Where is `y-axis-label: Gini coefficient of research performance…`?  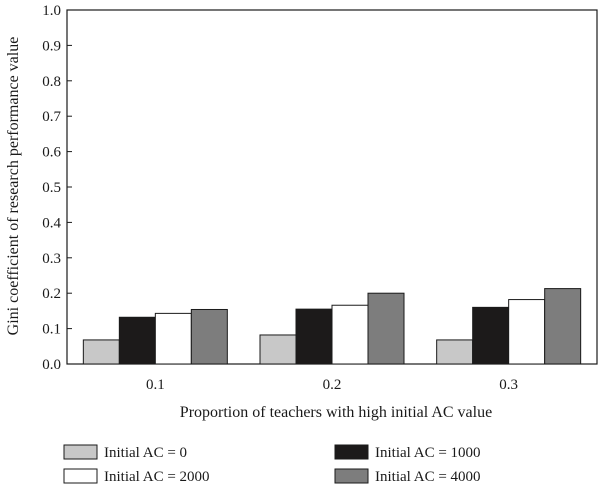
y-axis-label: Gini coefficient of research performance… is located at coordinates (13, 186).